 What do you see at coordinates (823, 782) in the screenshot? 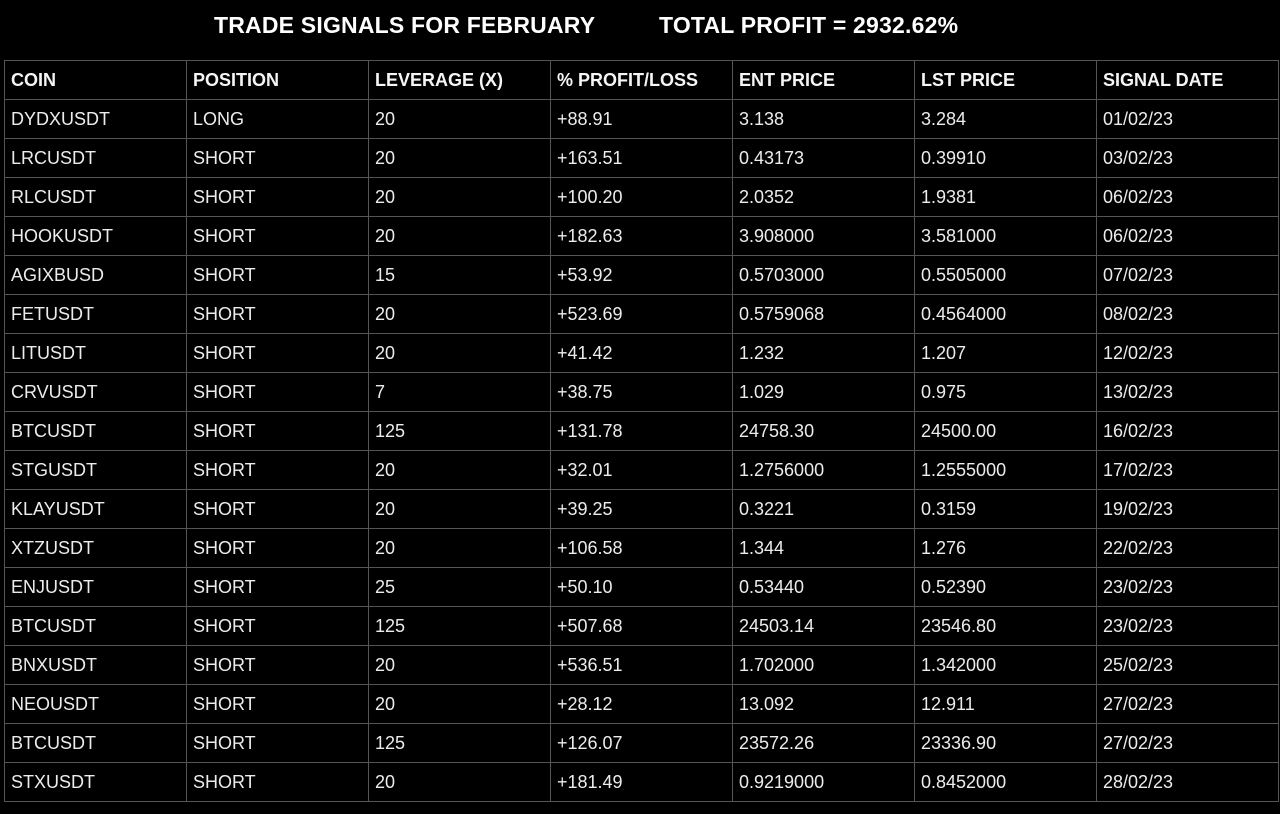
I see `entry-price-cell: 0.9219000` at bounding box center [823, 782].